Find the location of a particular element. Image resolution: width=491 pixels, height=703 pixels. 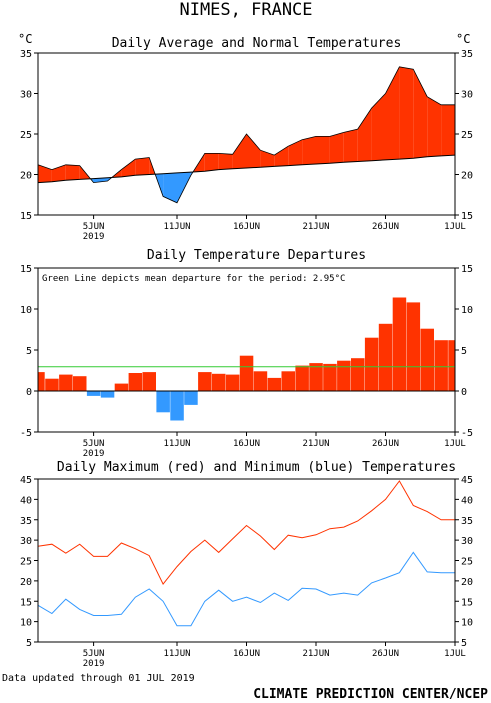

y-tick-label-right: -5 is located at coordinates (467, 433).